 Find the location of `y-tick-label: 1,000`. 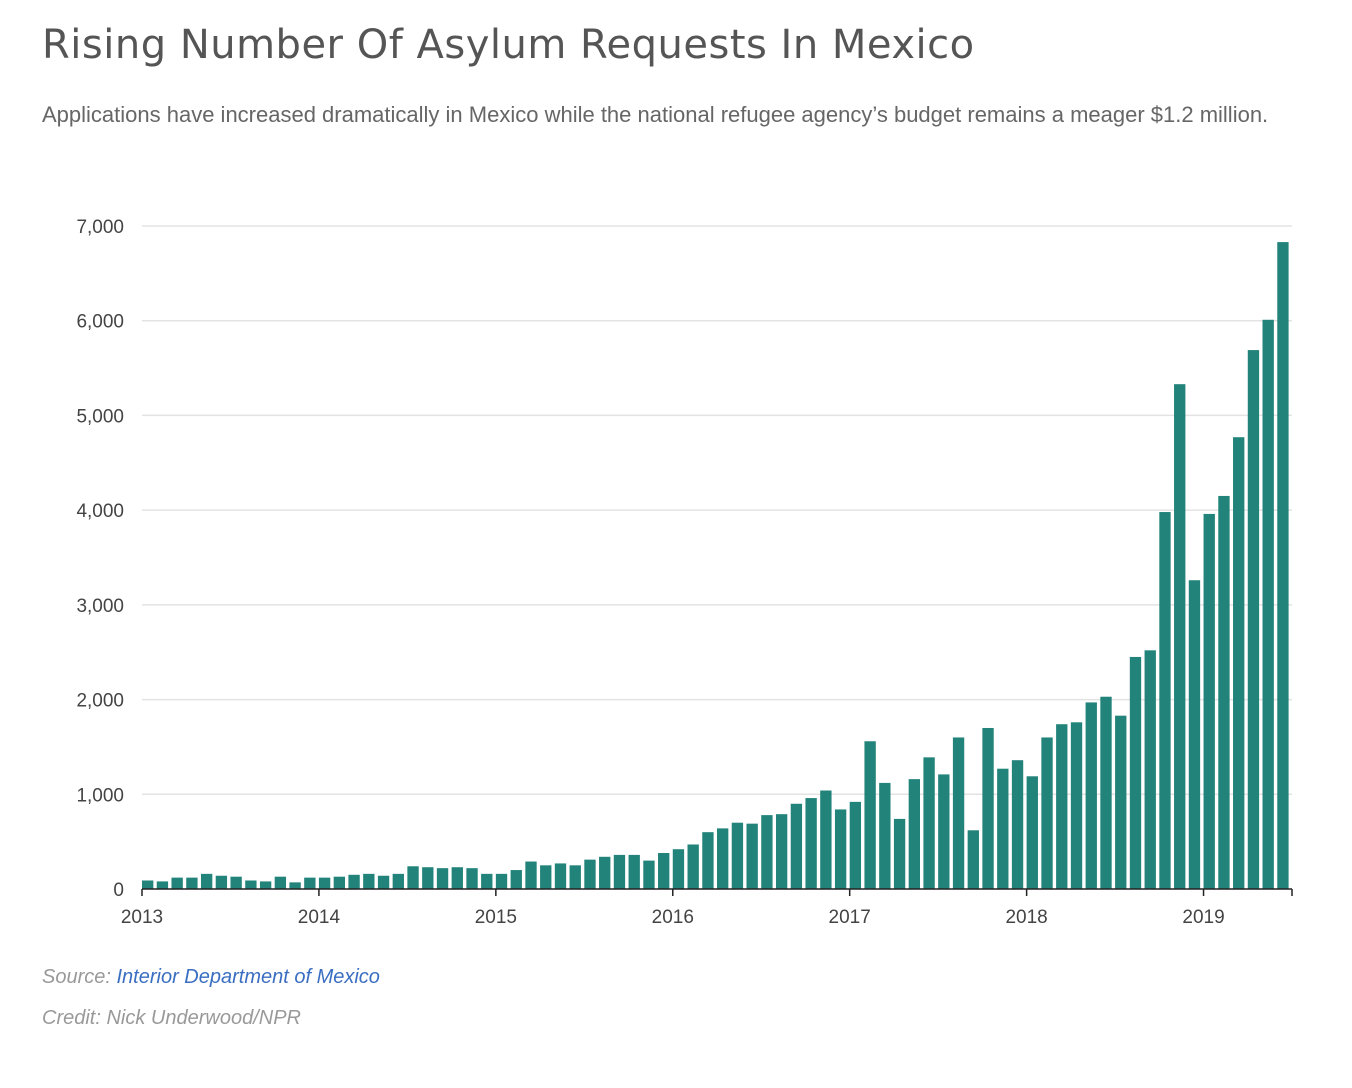

y-tick-label: 1,000 is located at coordinates (100, 795).